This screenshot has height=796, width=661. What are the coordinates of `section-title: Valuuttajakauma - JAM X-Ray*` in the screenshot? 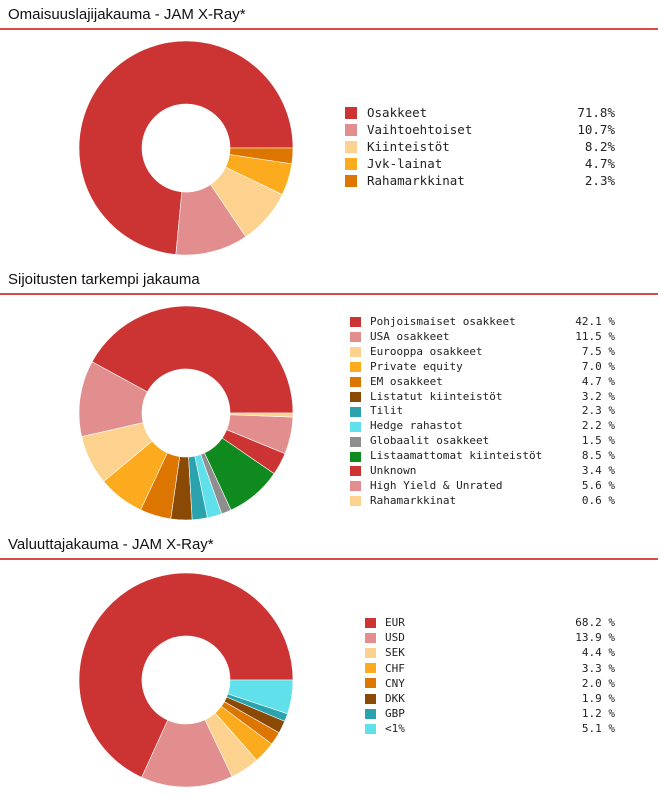 It's located at (111, 544).